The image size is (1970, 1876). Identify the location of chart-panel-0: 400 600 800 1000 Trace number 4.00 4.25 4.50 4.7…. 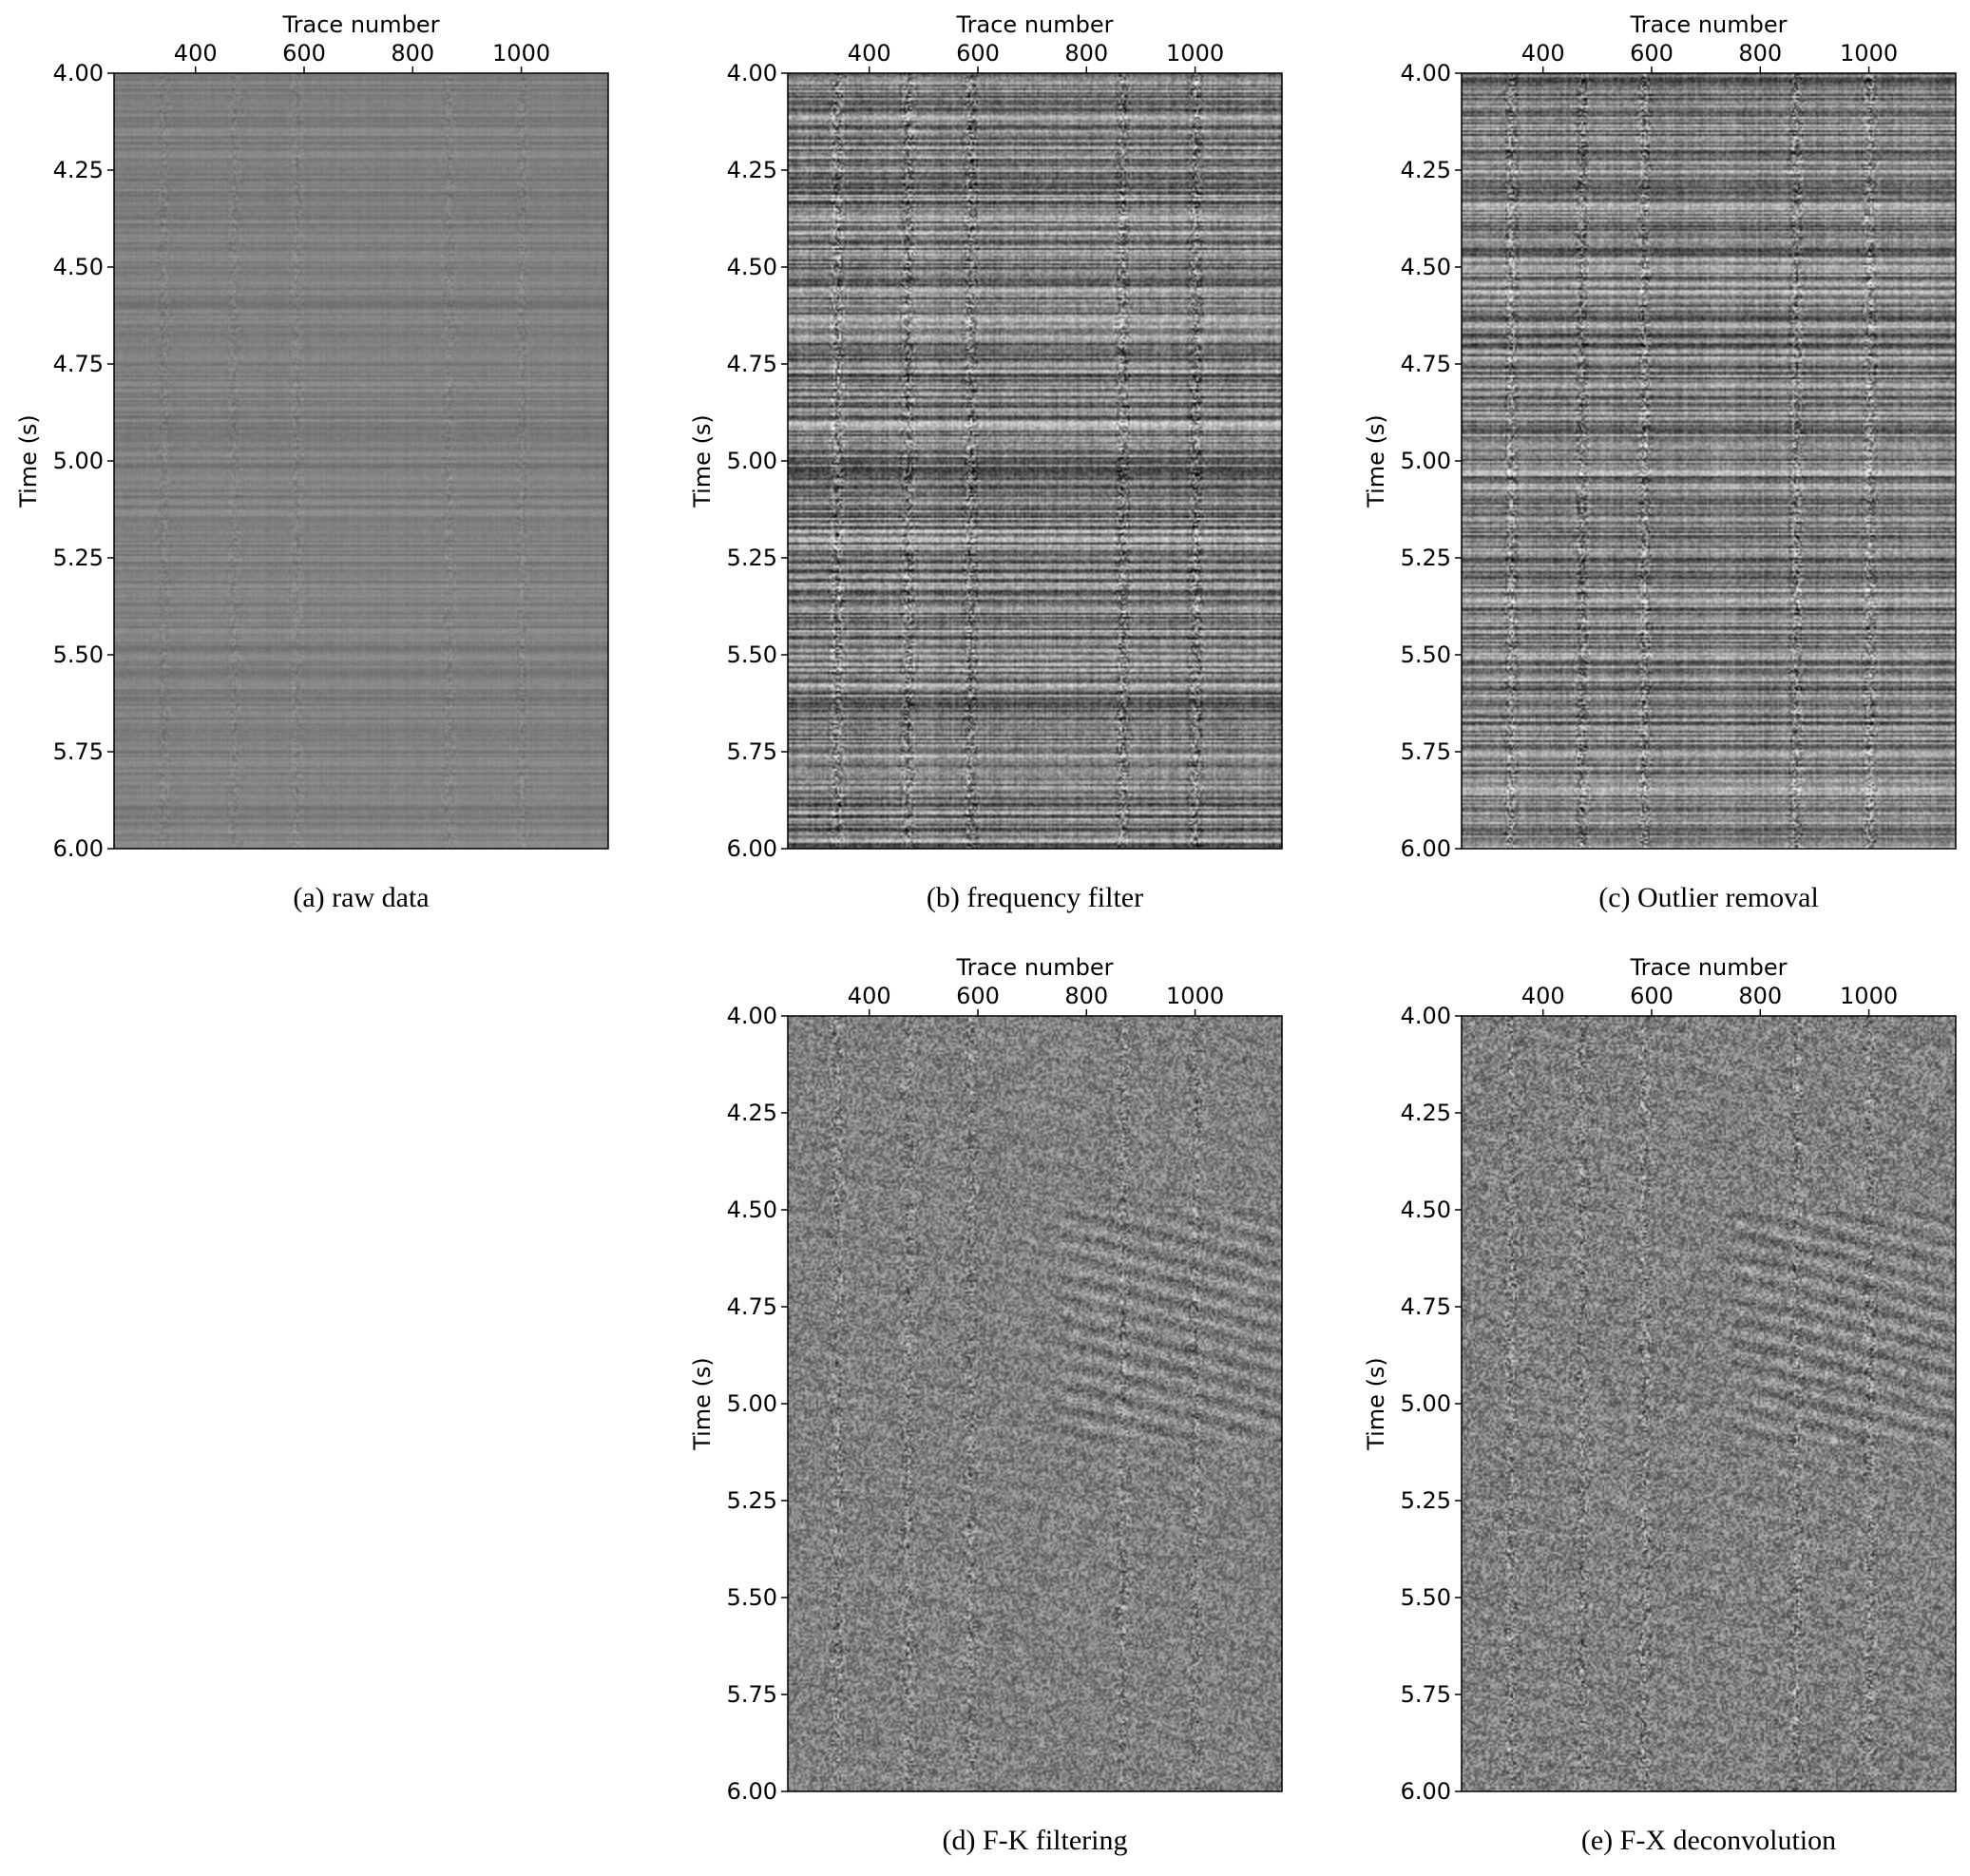
(312, 462).